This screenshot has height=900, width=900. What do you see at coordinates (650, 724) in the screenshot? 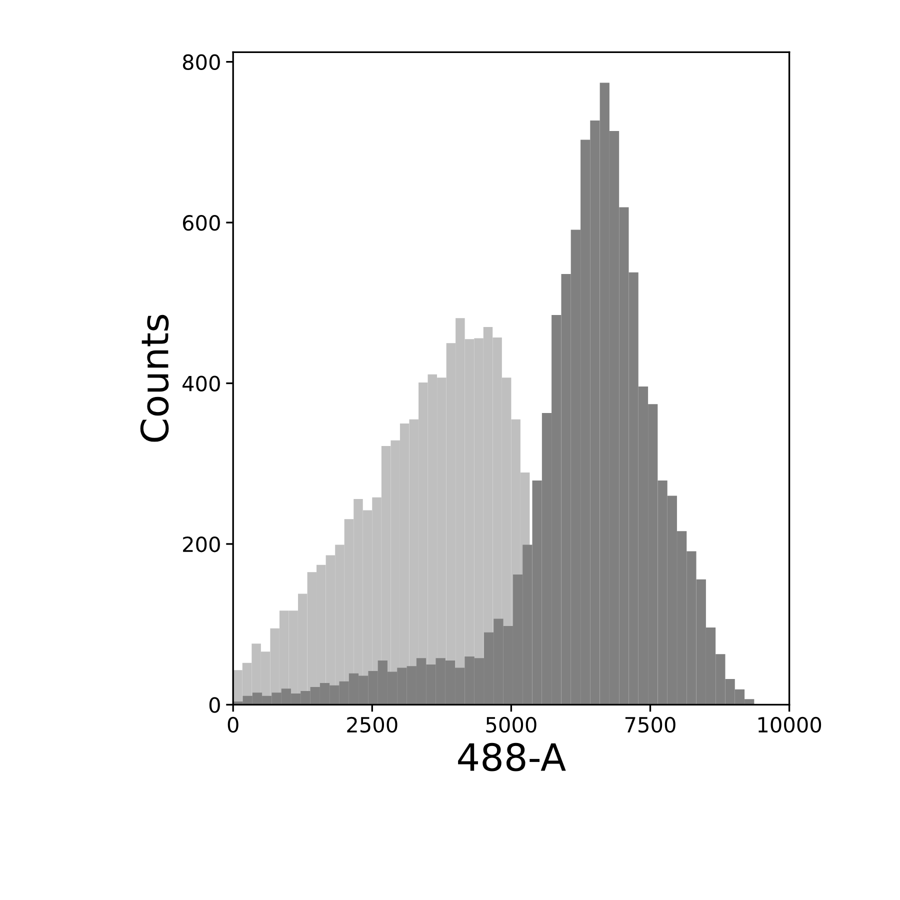
I see `x-tick-label: 7500` at bounding box center [650, 724].